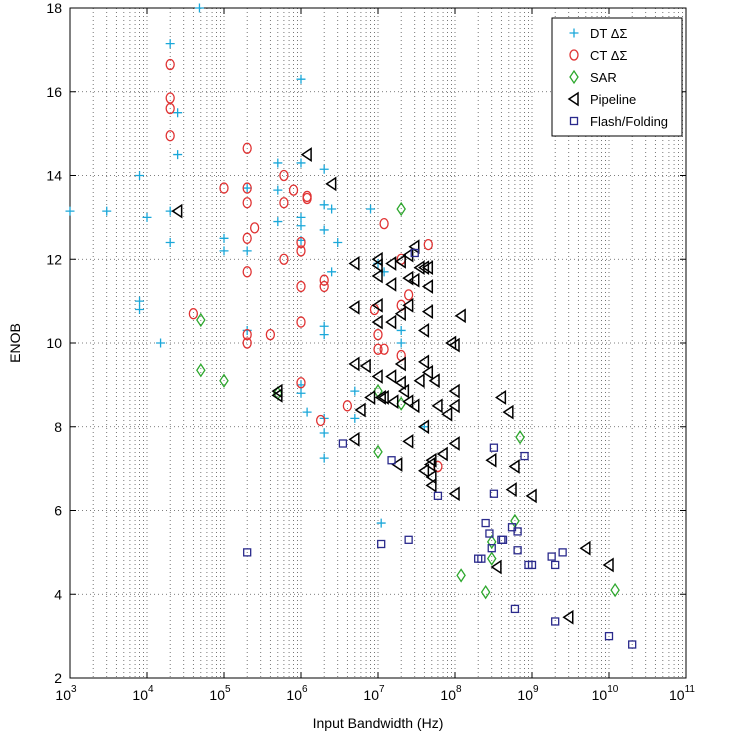 Image resolution: width=736 pixels, height=736 pixels. What do you see at coordinates (629, 121) in the screenshot?
I see `legend-label: Flash/Folding` at bounding box center [629, 121].